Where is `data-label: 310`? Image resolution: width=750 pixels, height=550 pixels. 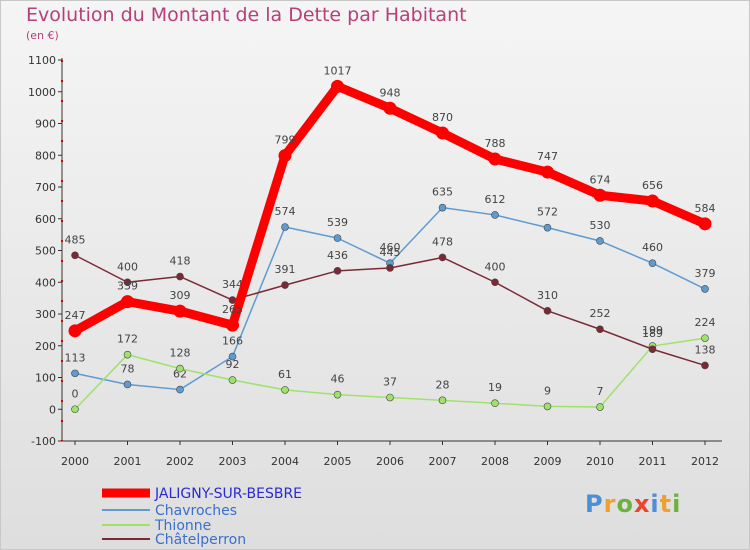
data-label: 310 is located at coordinates (547, 295).